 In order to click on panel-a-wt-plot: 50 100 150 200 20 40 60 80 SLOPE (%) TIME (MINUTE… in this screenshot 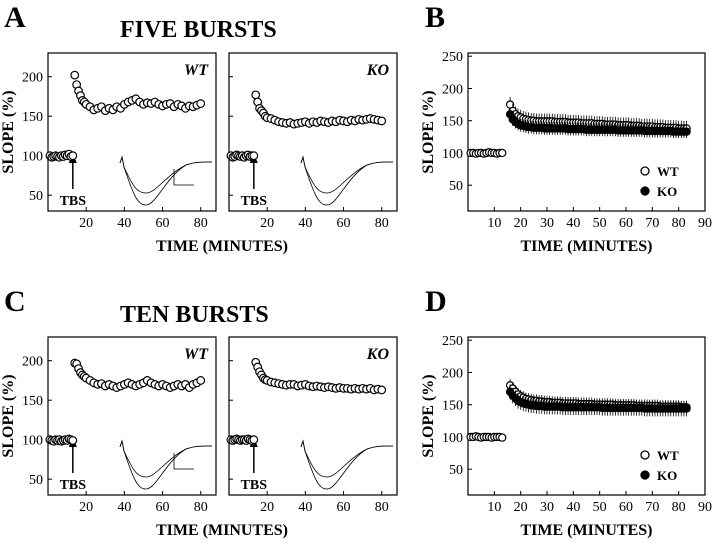, I will do `click(144, 153)`.